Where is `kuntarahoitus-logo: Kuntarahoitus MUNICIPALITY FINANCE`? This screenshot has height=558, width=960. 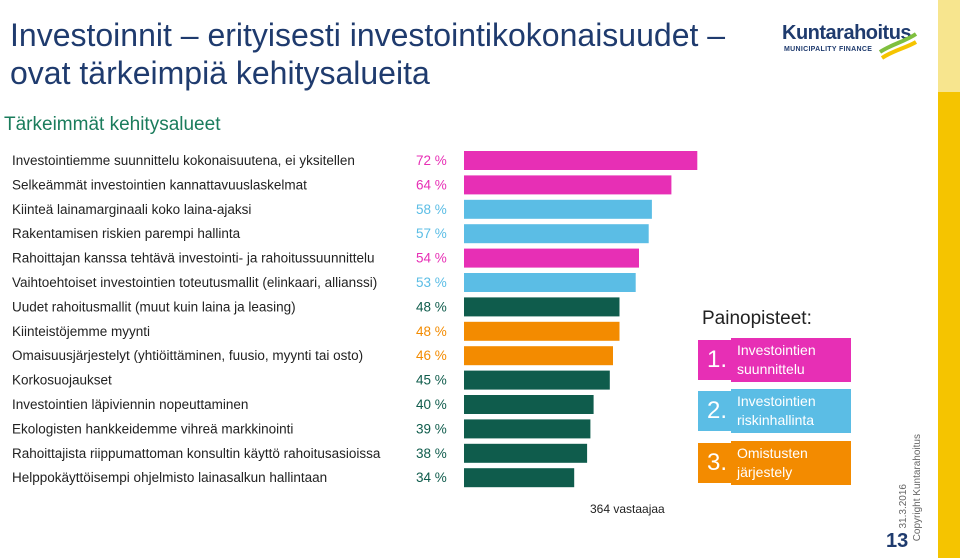
kuntarahoitus-logo: Kuntarahoitus MUNICIPALITY FINANCE is located at coordinates (850, 44).